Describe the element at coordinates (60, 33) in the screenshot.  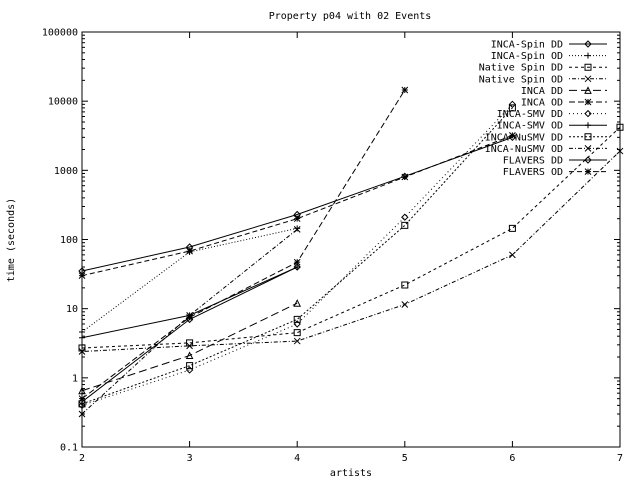
I see `y-tick-label: 100000` at that location.